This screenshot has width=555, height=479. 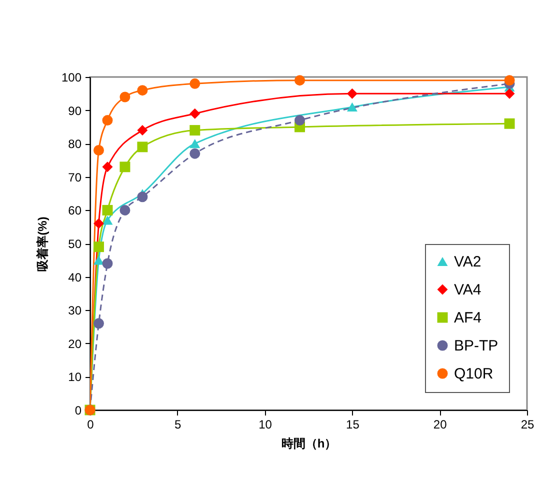 What do you see at coordinates (468, 318) in the screenshot?
I see `legend-label: AF4` at bounding box center [468, 318].